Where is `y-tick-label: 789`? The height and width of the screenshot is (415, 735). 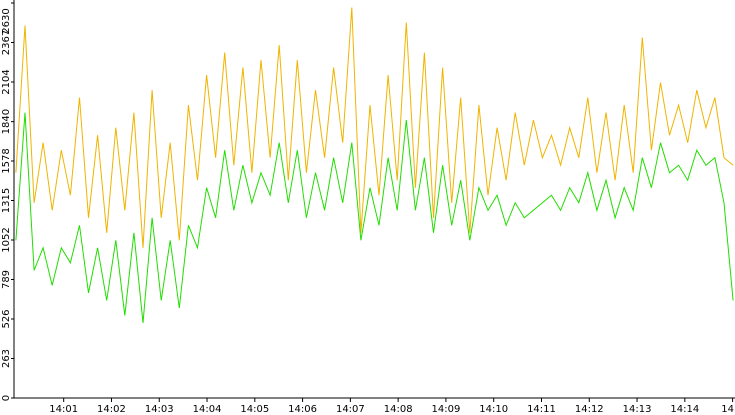
y-tick-label: 789 is located at coordinates (6, 279).